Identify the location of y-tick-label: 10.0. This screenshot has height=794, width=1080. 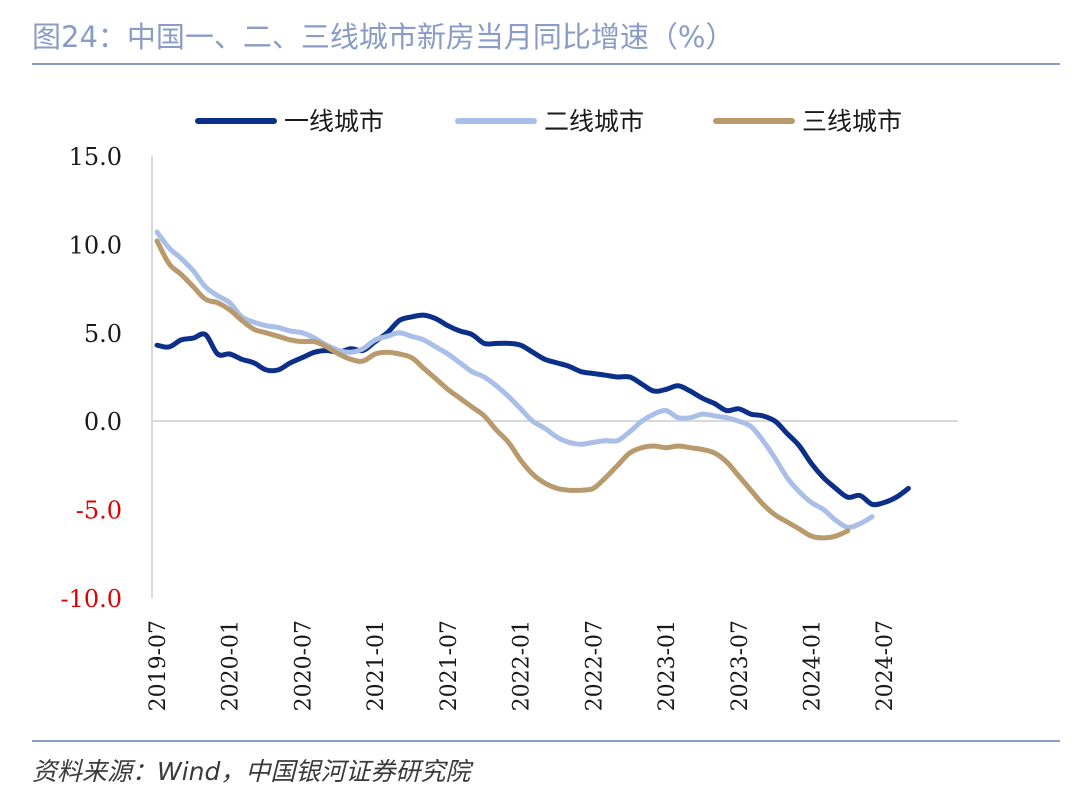
(95, 245).